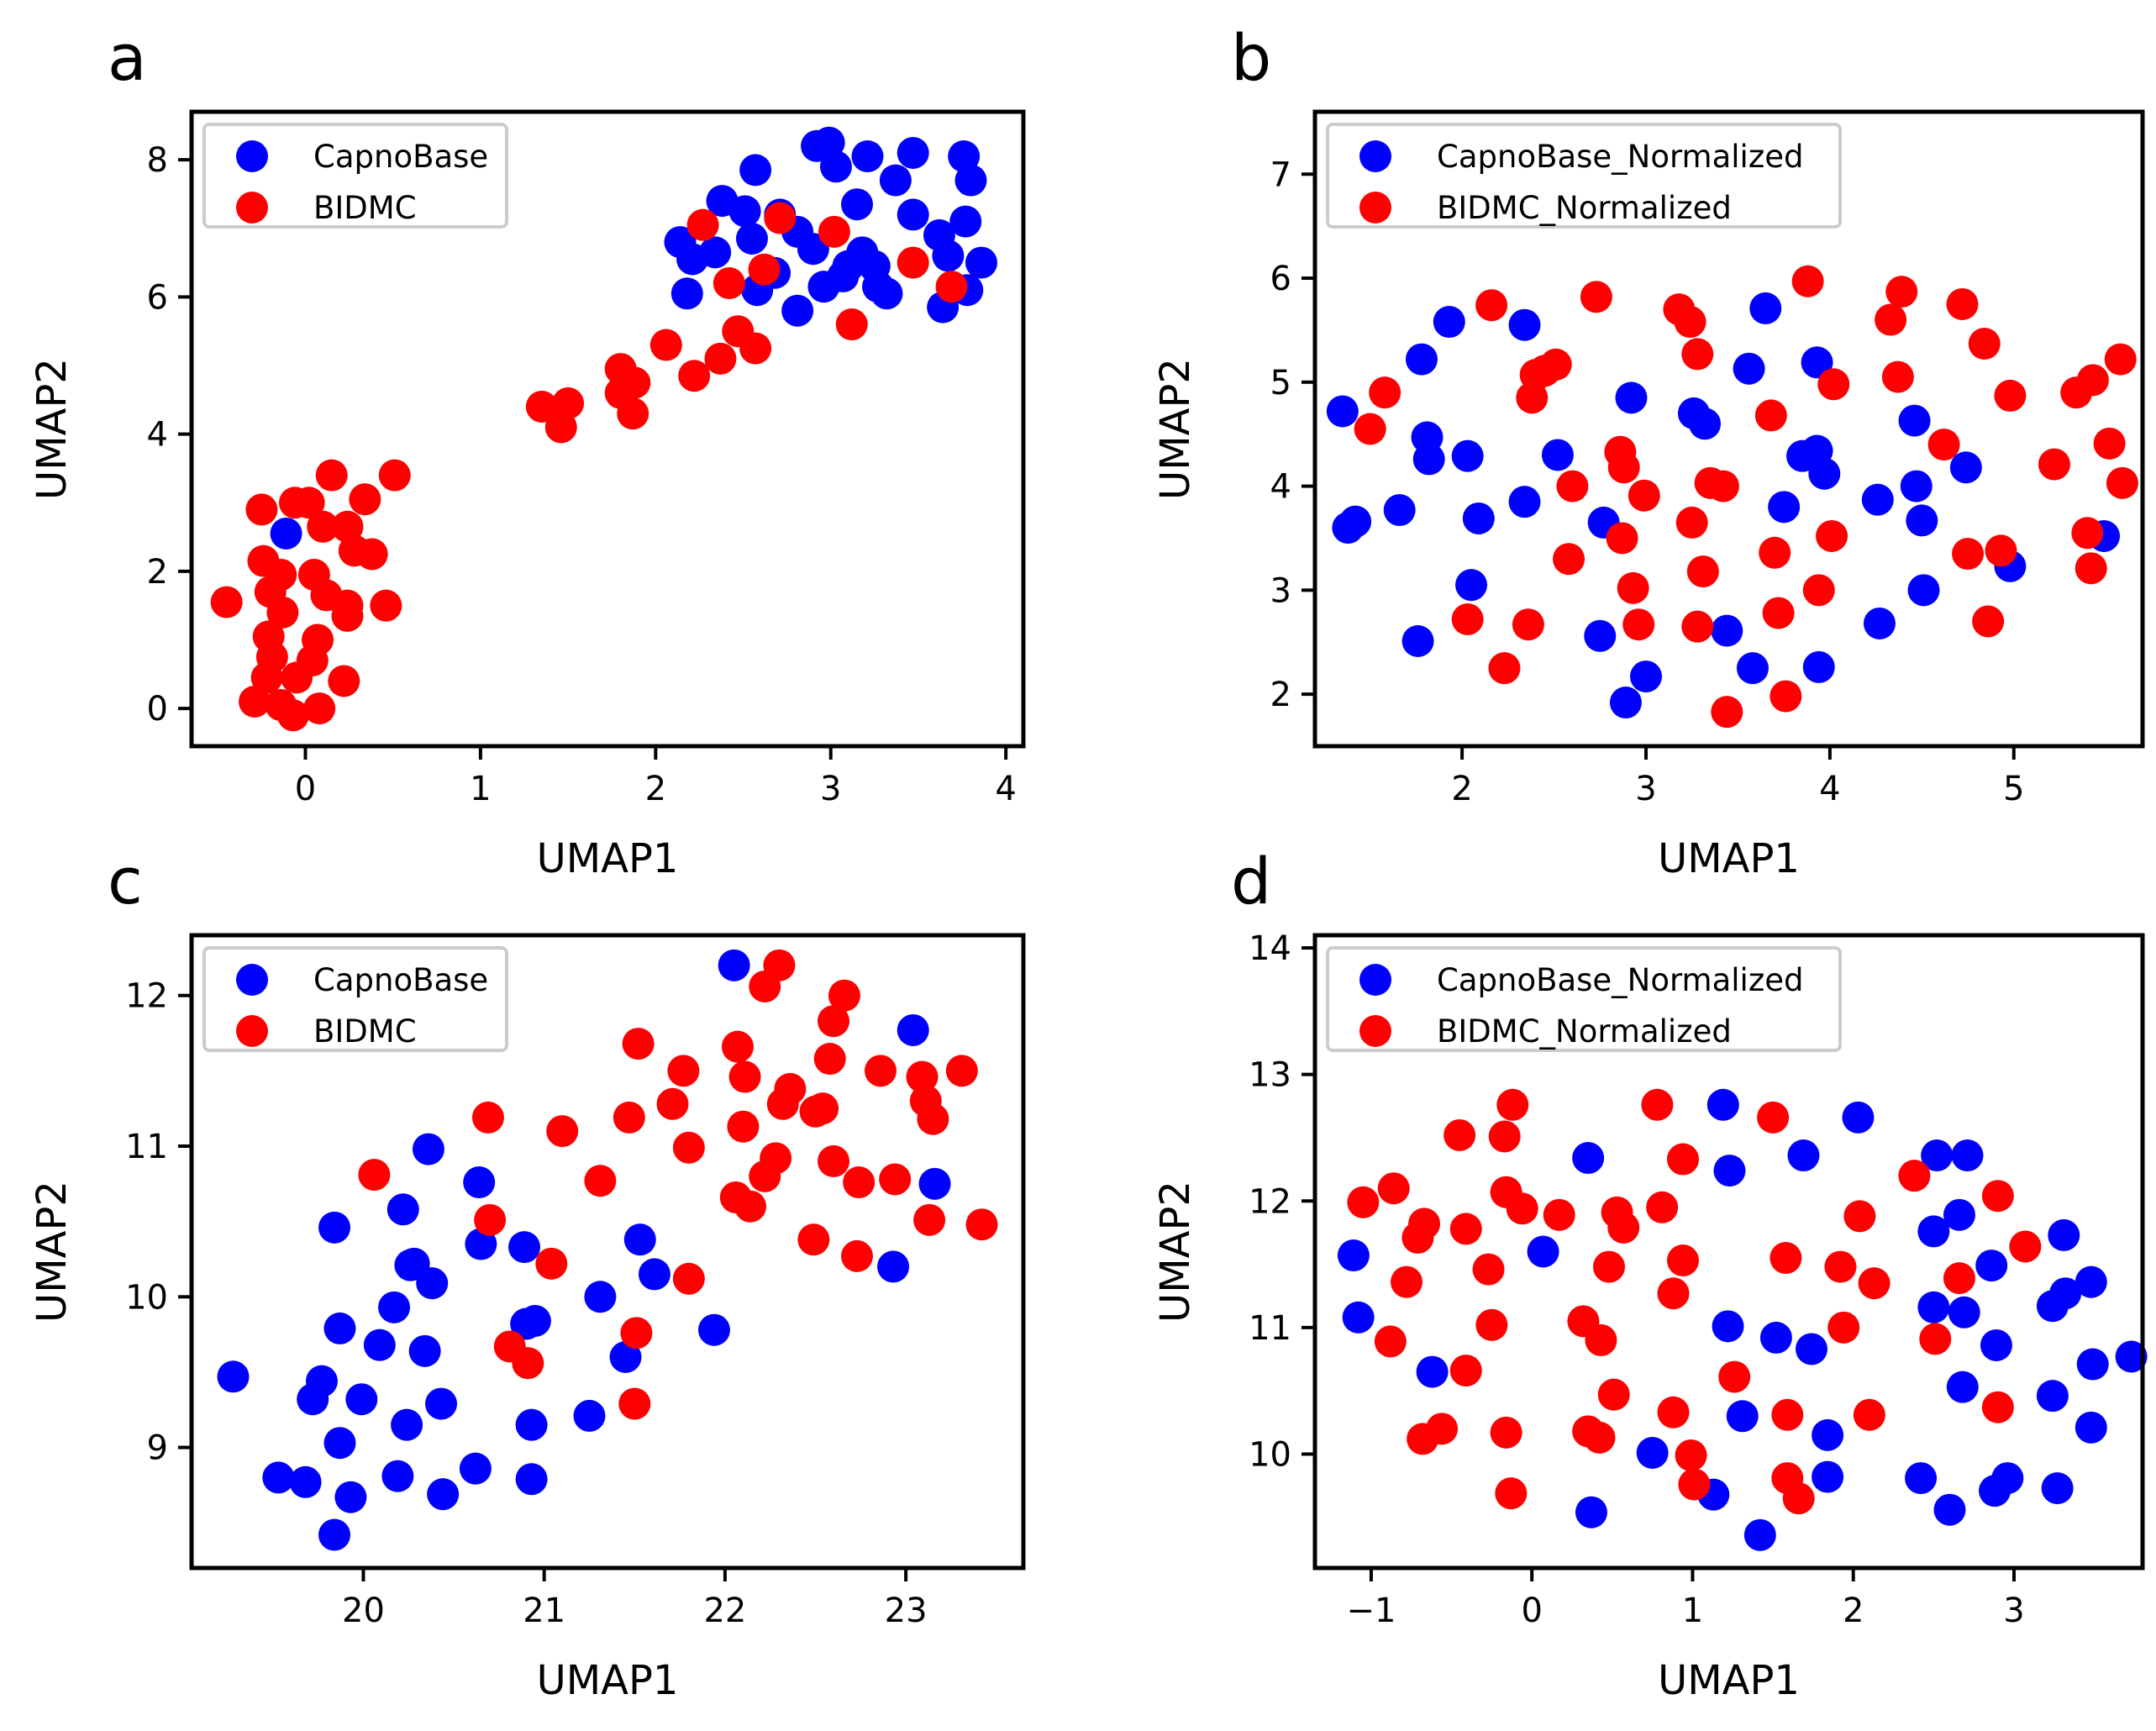 This screenshot has height=1731, width=2156. Describe the element at coordinates (1251, 57) in the screenshot. I see `panel-label: b` at that location.